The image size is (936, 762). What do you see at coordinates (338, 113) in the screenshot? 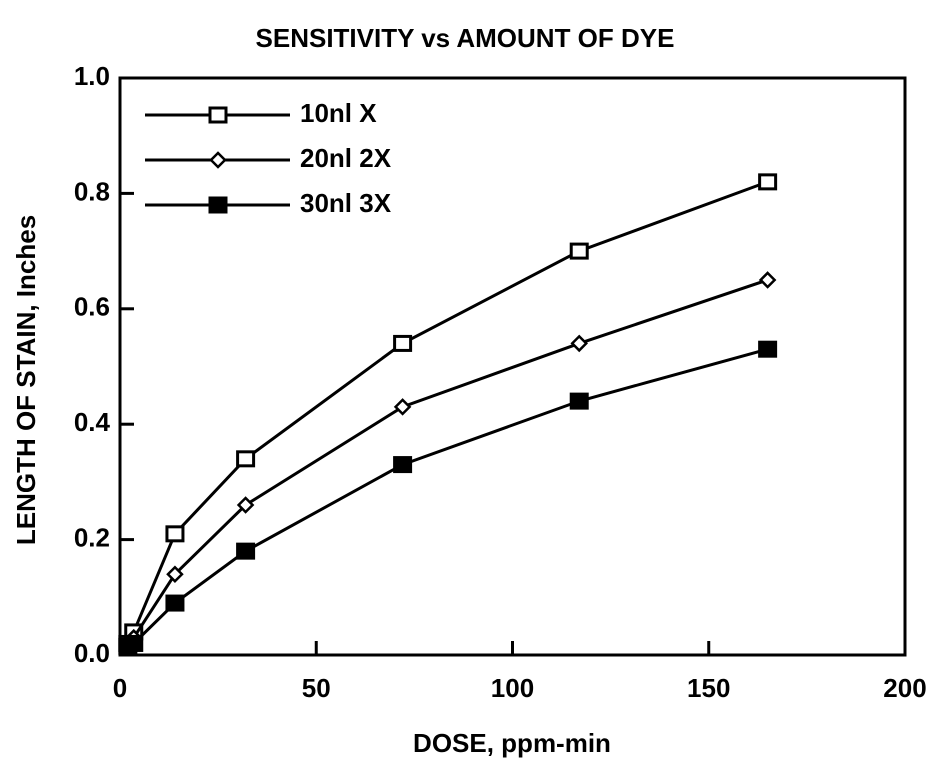
I see `legend-label: 10nl X` at bounding box center [338, 113].